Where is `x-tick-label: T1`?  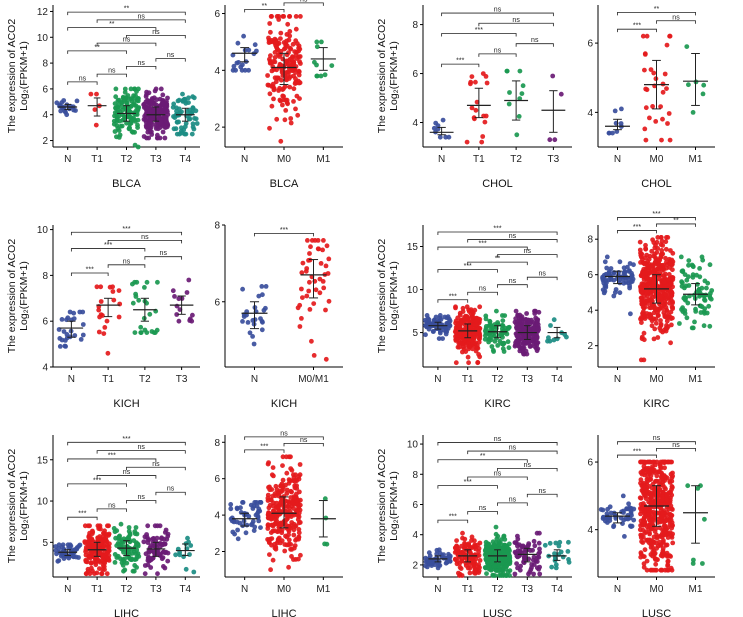
x-tick-label: T1 is located at coordinates (108, 379).